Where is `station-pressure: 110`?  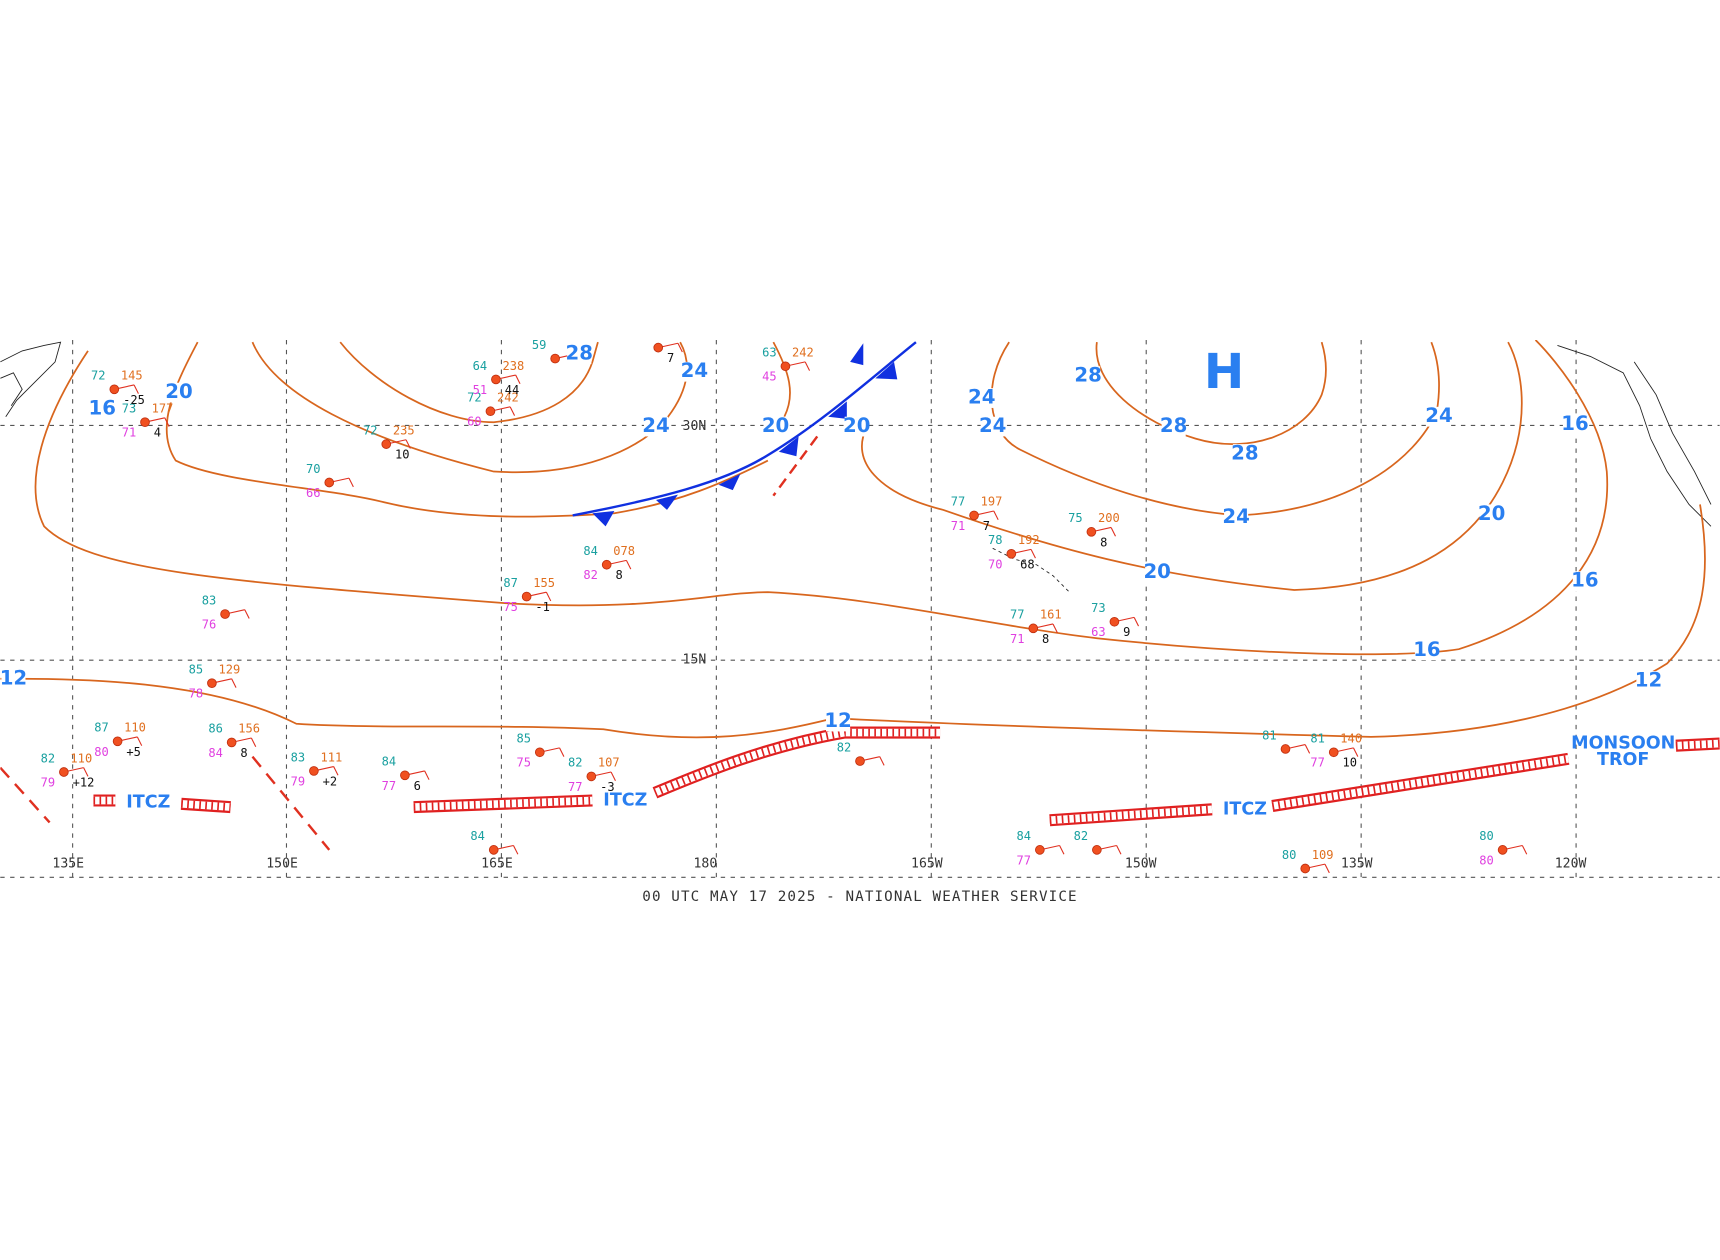
station-pressure: 110 is located at coordinates (135, 728).